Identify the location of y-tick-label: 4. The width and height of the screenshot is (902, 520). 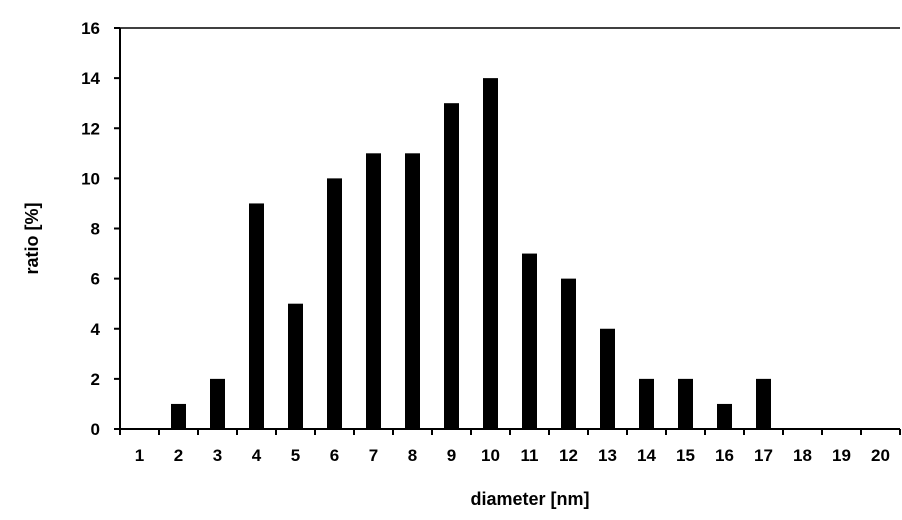
(96, 329).